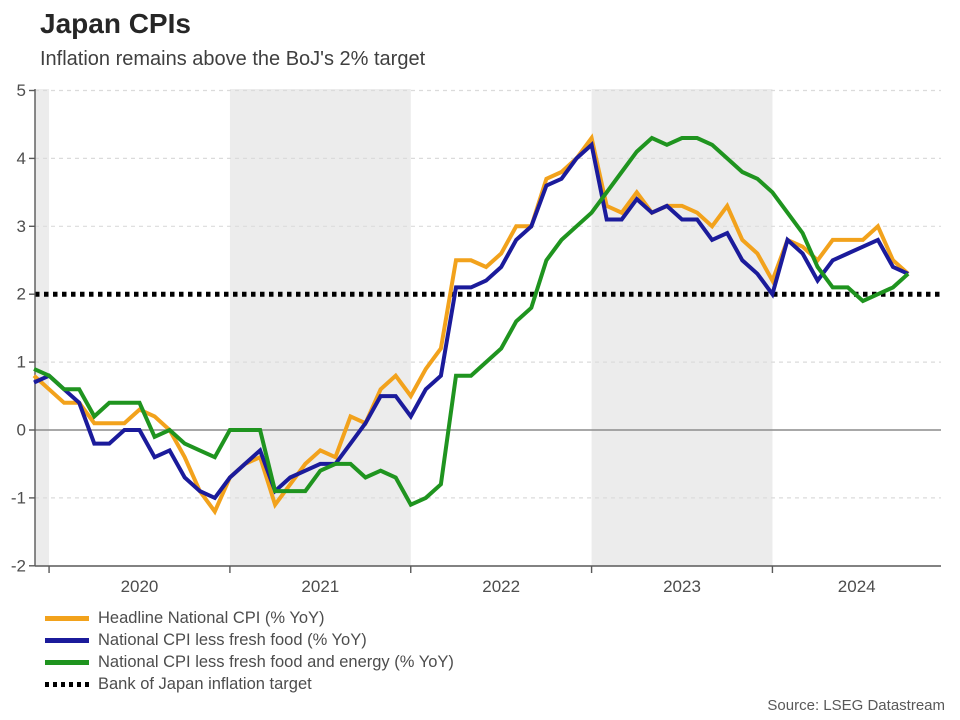 Image resolution: width=960 pixels, height=720 pixels. Describe the element at coordinates (857, 586) in the screenshot. I see `x-axis-year-label: 2024` at that location.